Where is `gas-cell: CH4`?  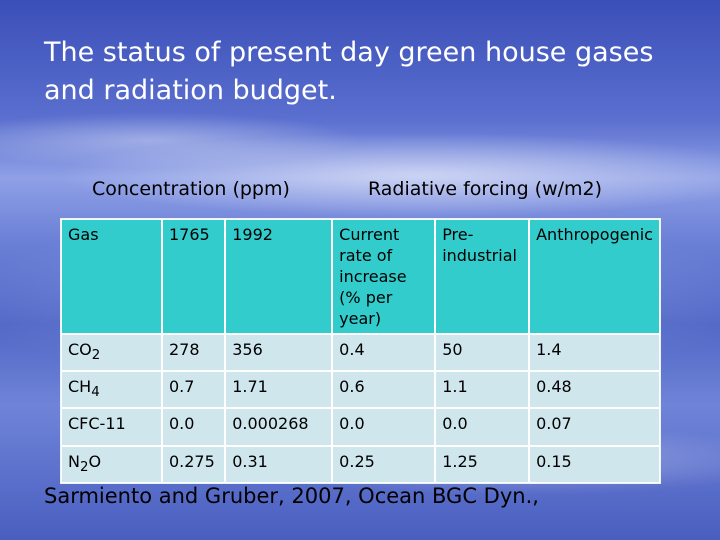 gas-cell: CH4 is located at coordinates (111, 390).